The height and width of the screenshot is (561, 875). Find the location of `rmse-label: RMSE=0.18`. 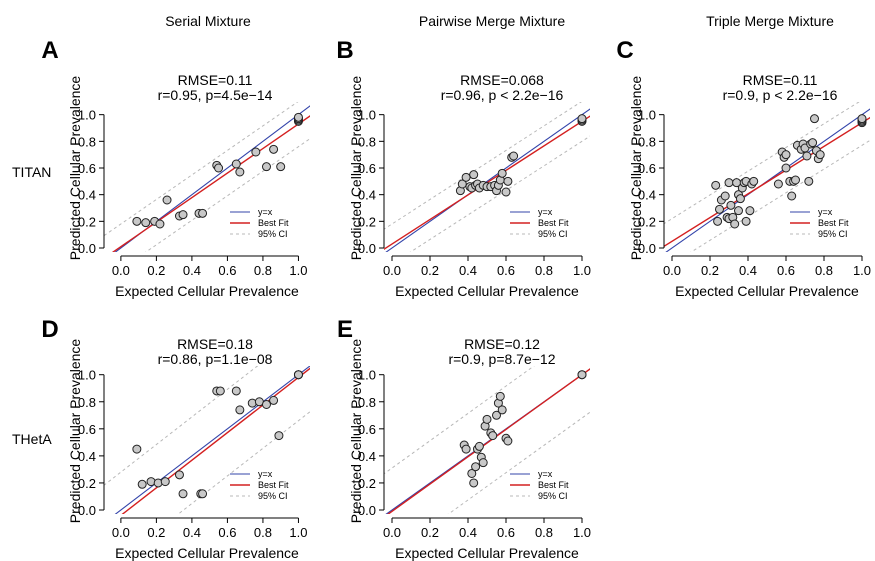

rmse-label: RMSE=0.18 is located at coordinates (215, 344).